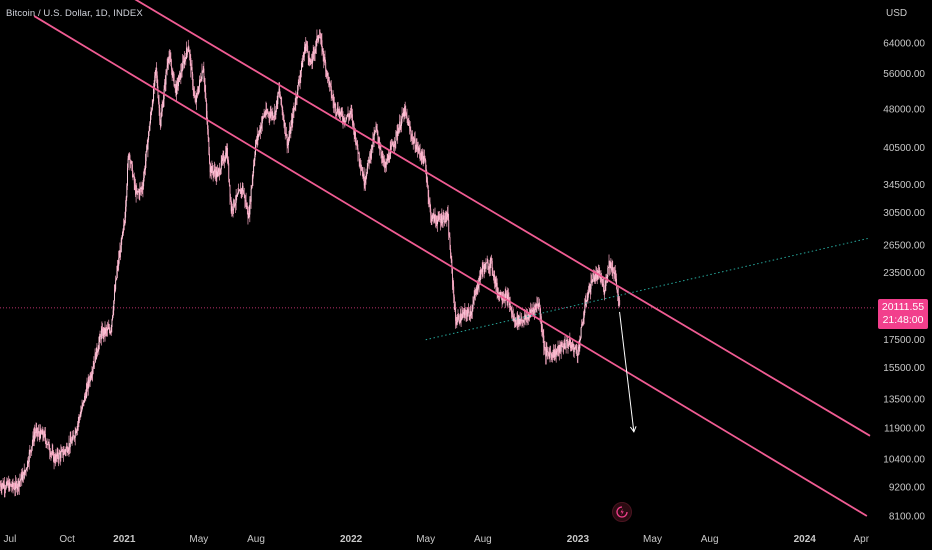 The image size is (932, 550). Describe the element at coordinates (904, 245) in the screenshot. I see `y-tick-label: 26500.00` at that location.